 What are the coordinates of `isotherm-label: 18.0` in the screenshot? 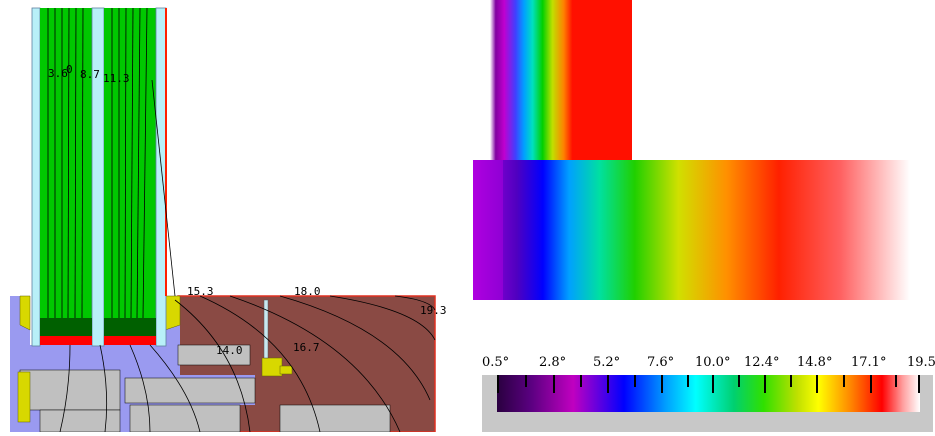 It's located at (307, 291).